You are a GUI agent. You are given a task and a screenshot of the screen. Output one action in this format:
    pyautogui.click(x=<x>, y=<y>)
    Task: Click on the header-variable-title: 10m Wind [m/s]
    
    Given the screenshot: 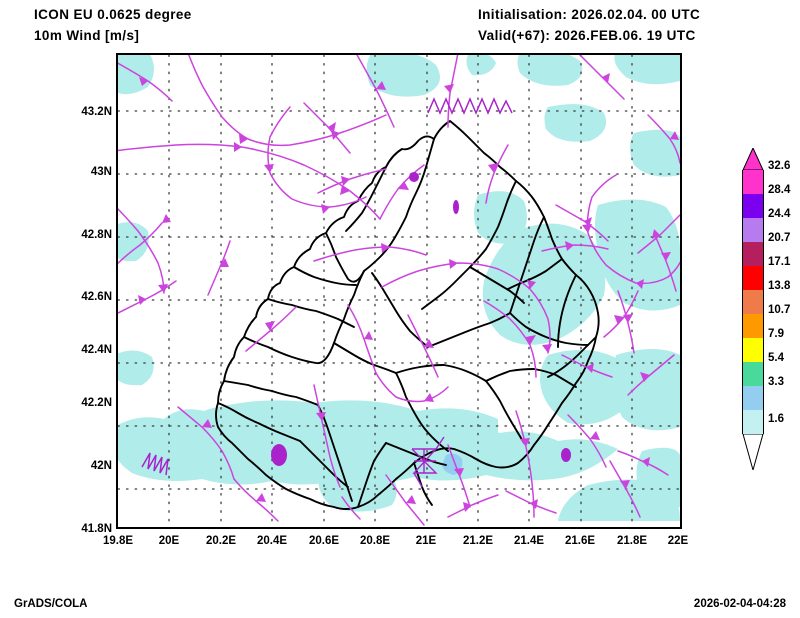 What is the action you would take?
    pyautogui.click(x=87, y=35)
    